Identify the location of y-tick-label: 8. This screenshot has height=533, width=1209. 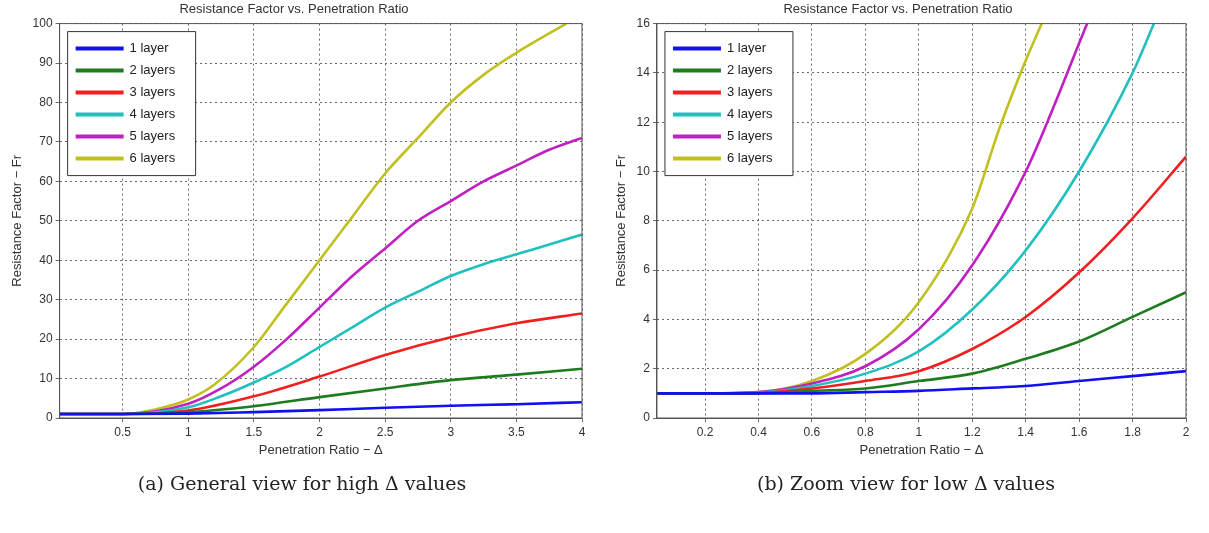
(647, 220).